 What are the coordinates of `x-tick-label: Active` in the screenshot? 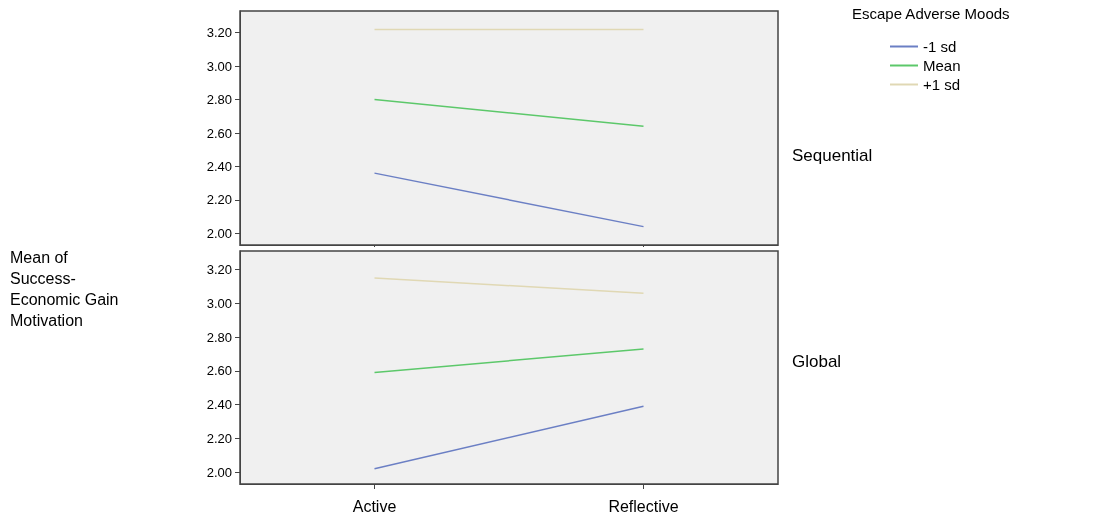 It's located at (374, 506).